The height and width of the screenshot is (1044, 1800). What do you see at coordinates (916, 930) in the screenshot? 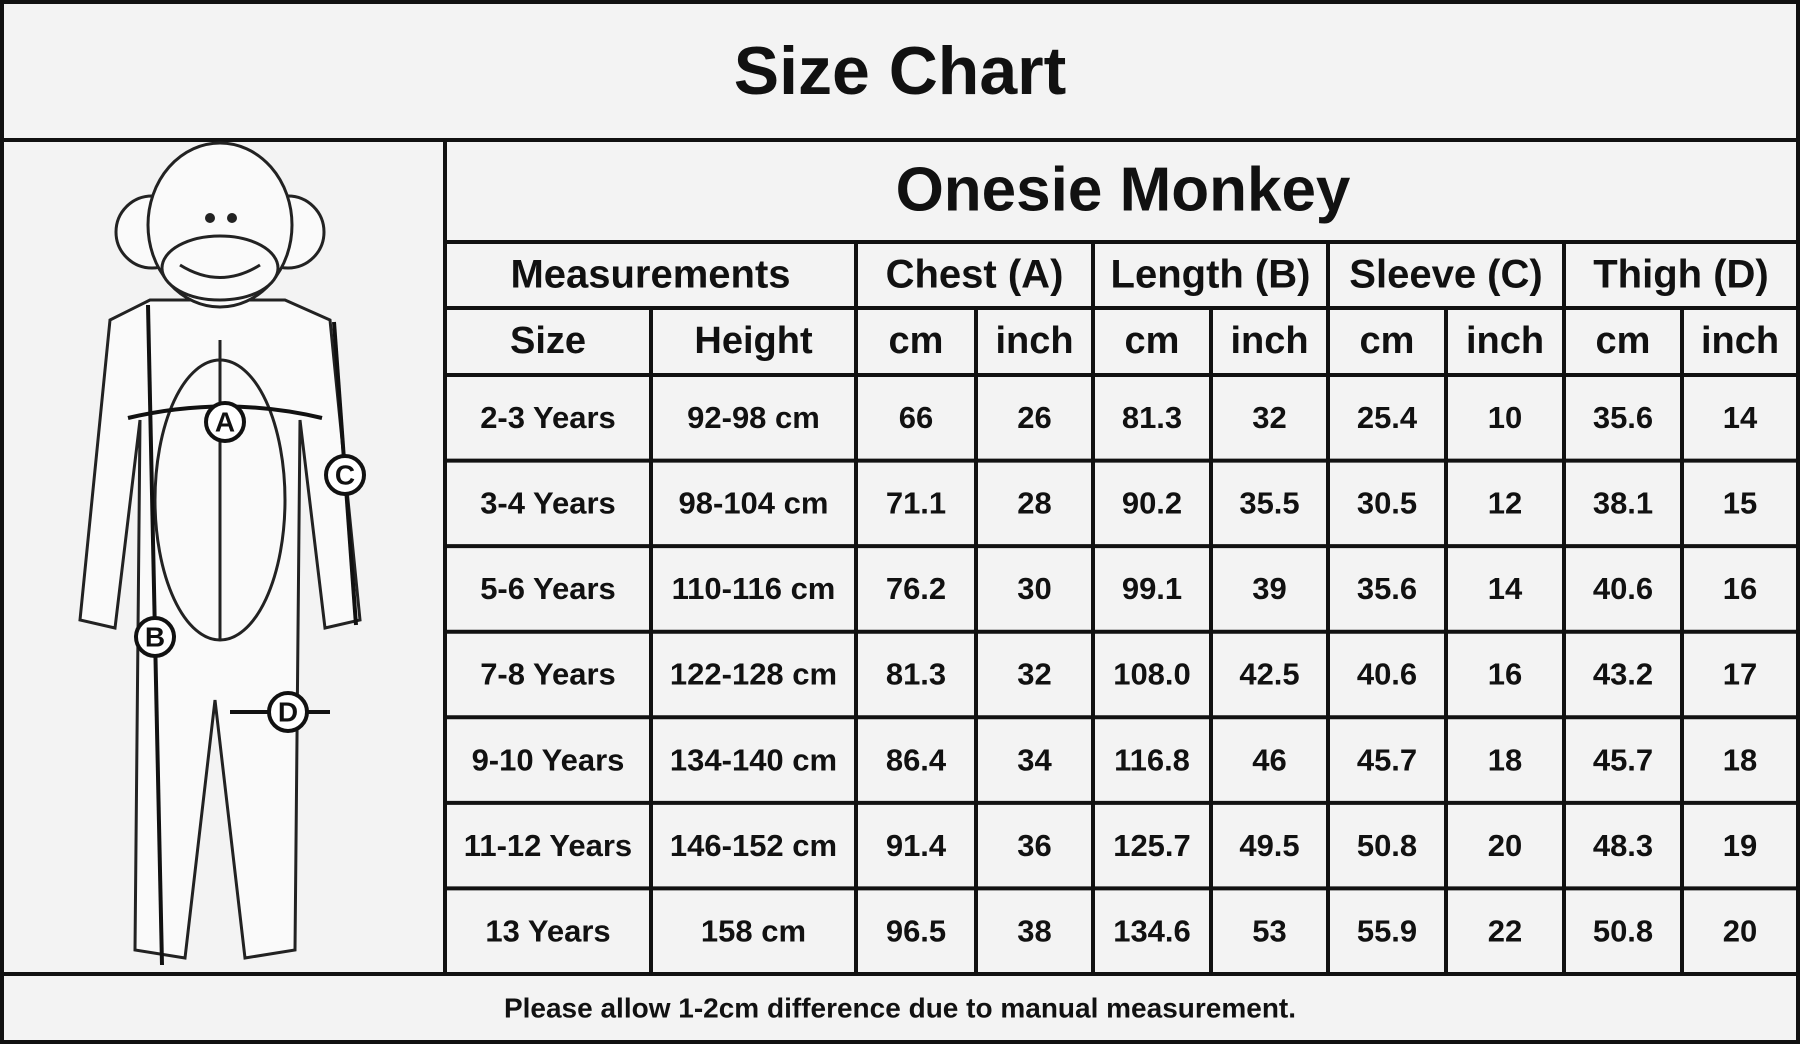
I see `cell: 96.5` at bounding box center [916, 930].